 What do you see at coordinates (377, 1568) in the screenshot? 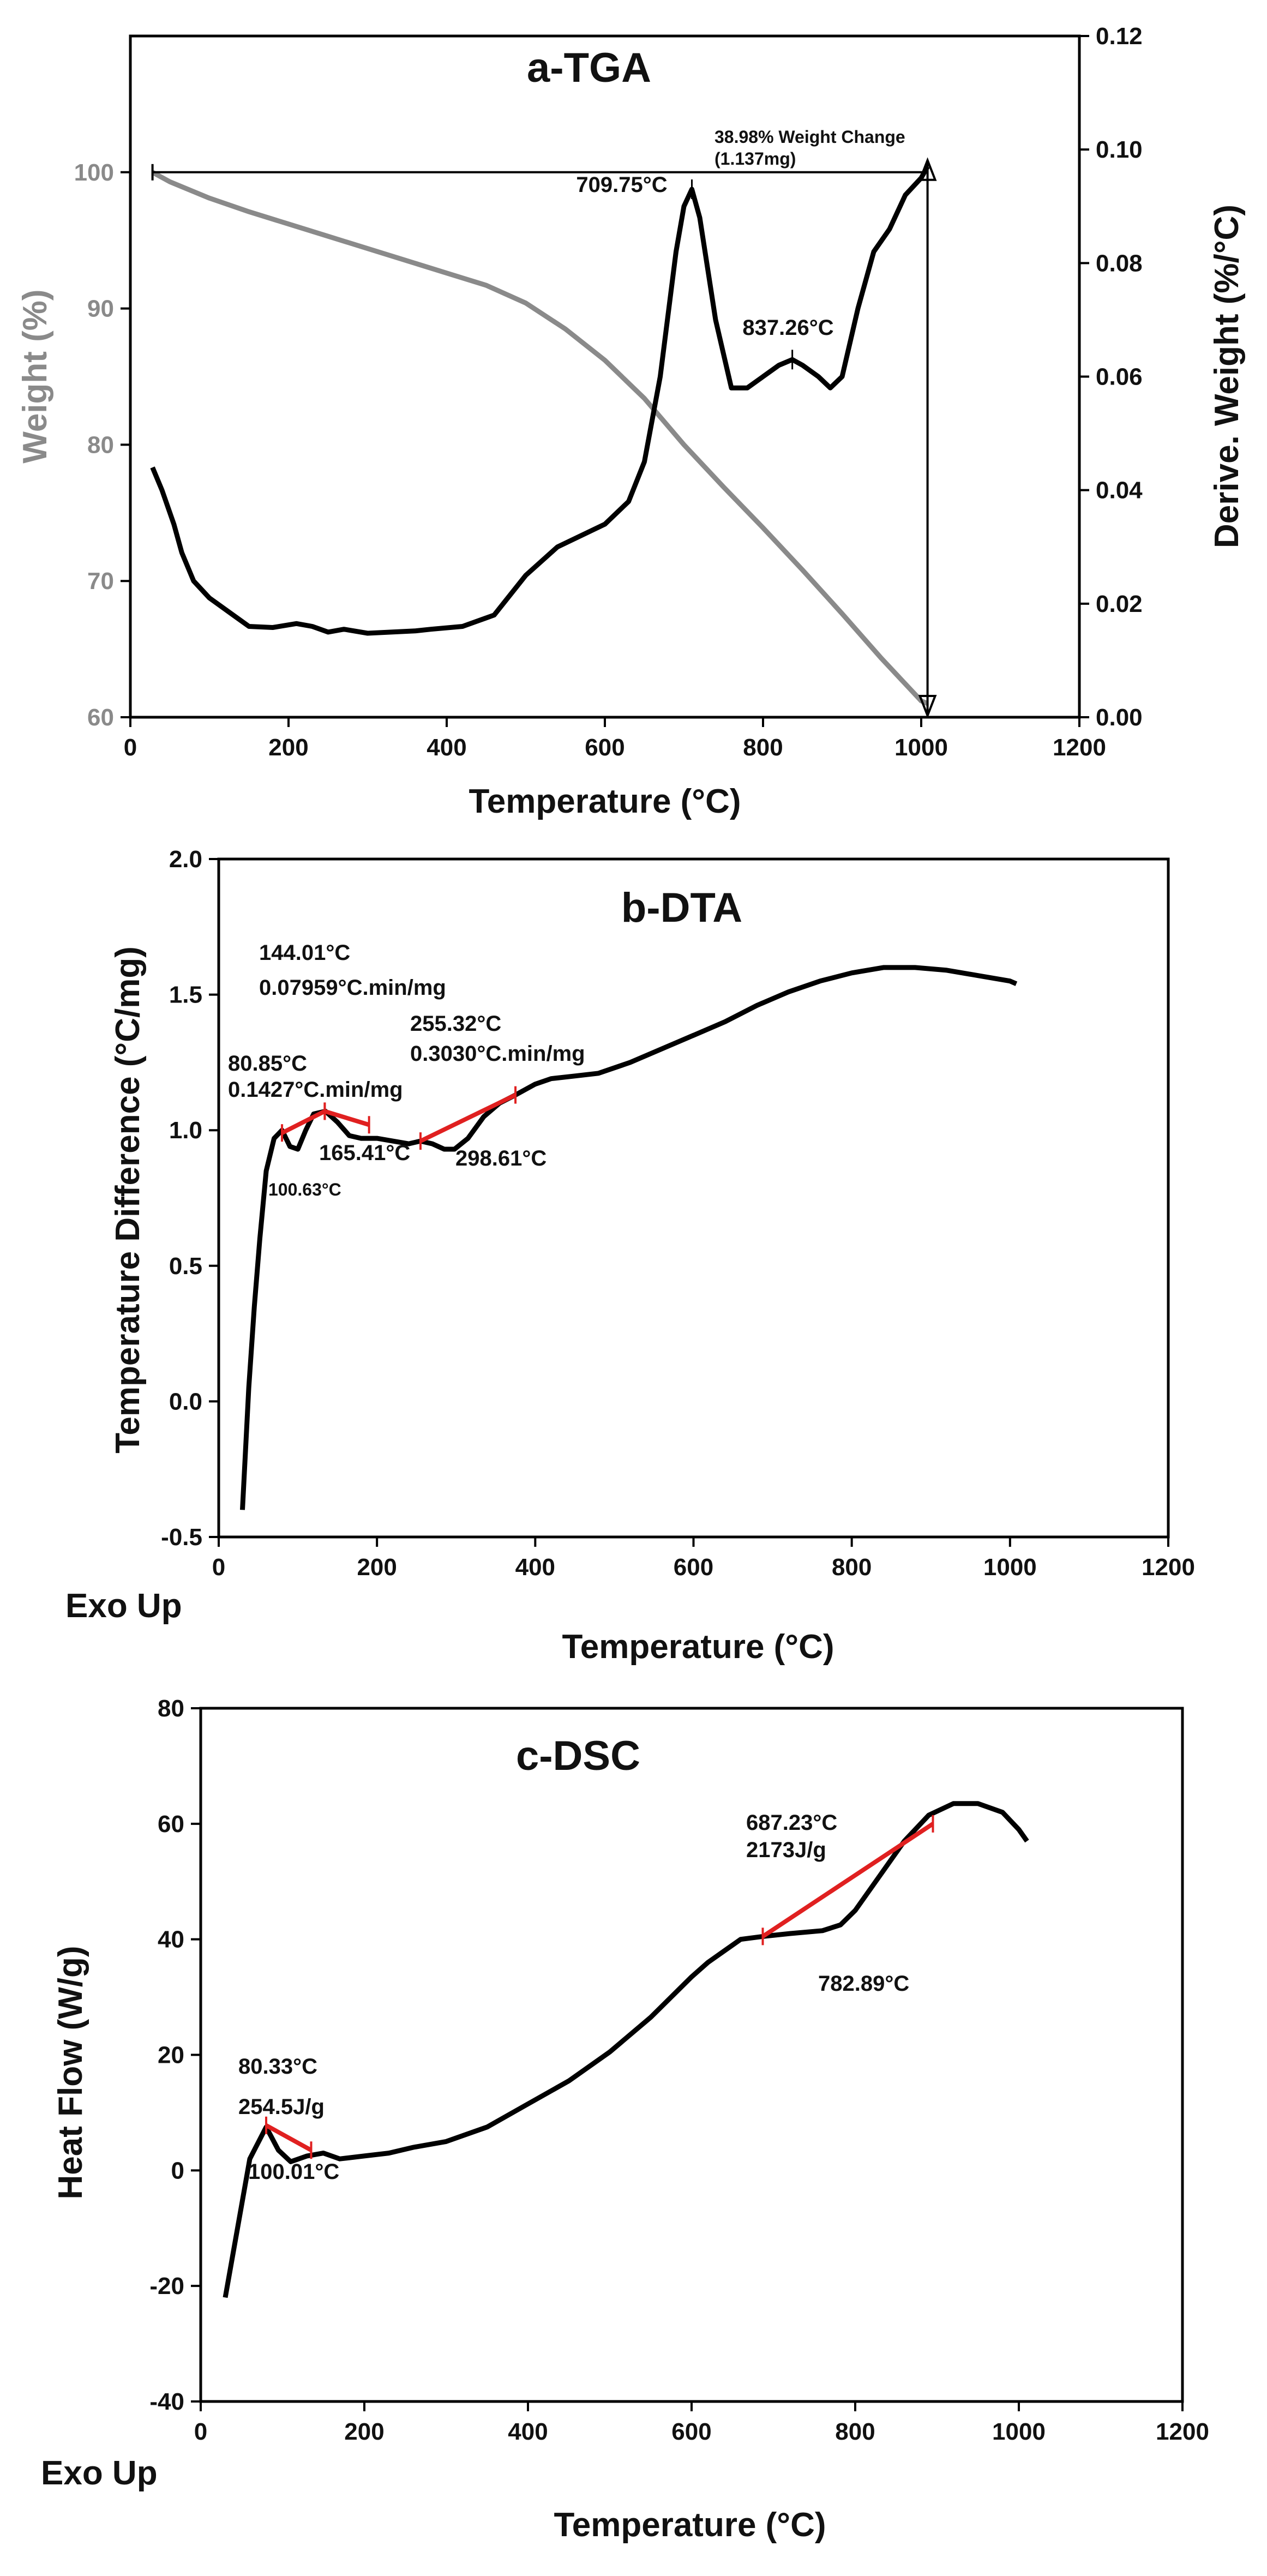
I see `dta-x-tick-label: 200` at bounding box center [377, 1568].